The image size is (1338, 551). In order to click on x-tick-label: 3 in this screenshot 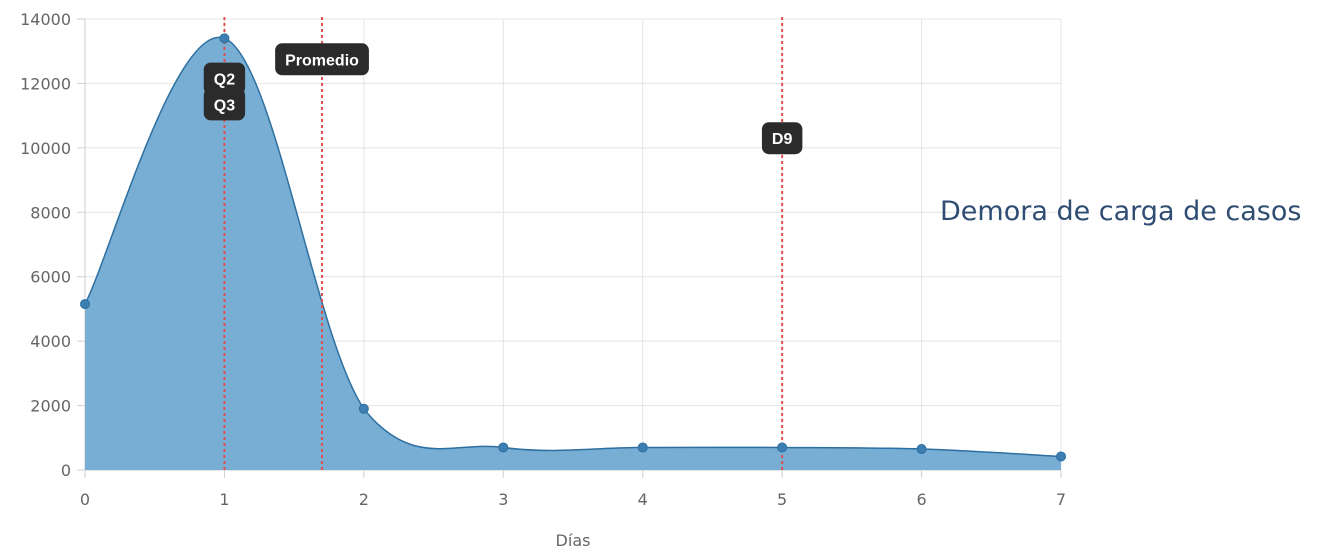, I will do `click(503, 499)`.